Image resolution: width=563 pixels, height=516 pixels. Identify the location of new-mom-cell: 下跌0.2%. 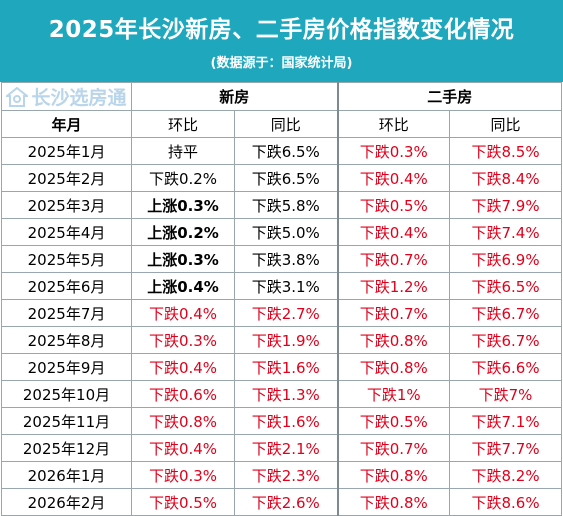
(183, 178).